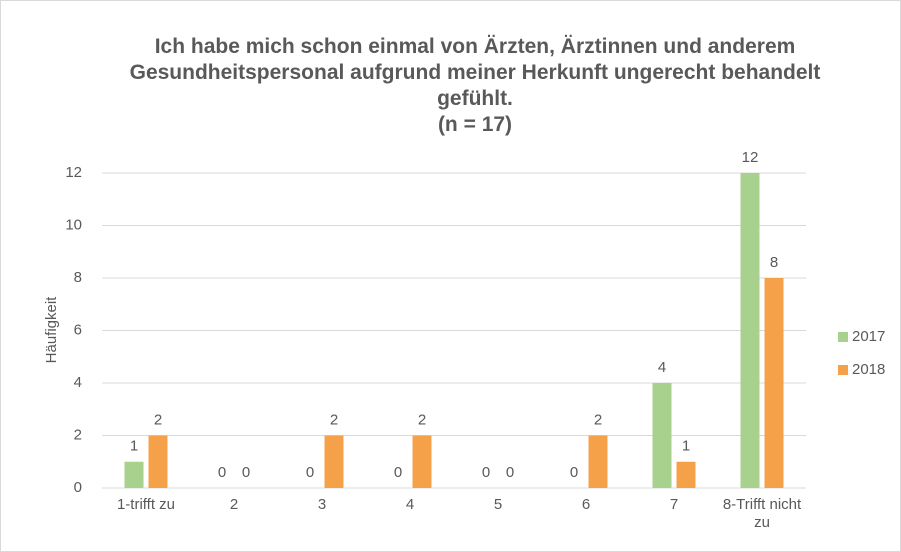 This screenshot has height=552, width=901. I want to click on data-label: 12, so click(750, 157).